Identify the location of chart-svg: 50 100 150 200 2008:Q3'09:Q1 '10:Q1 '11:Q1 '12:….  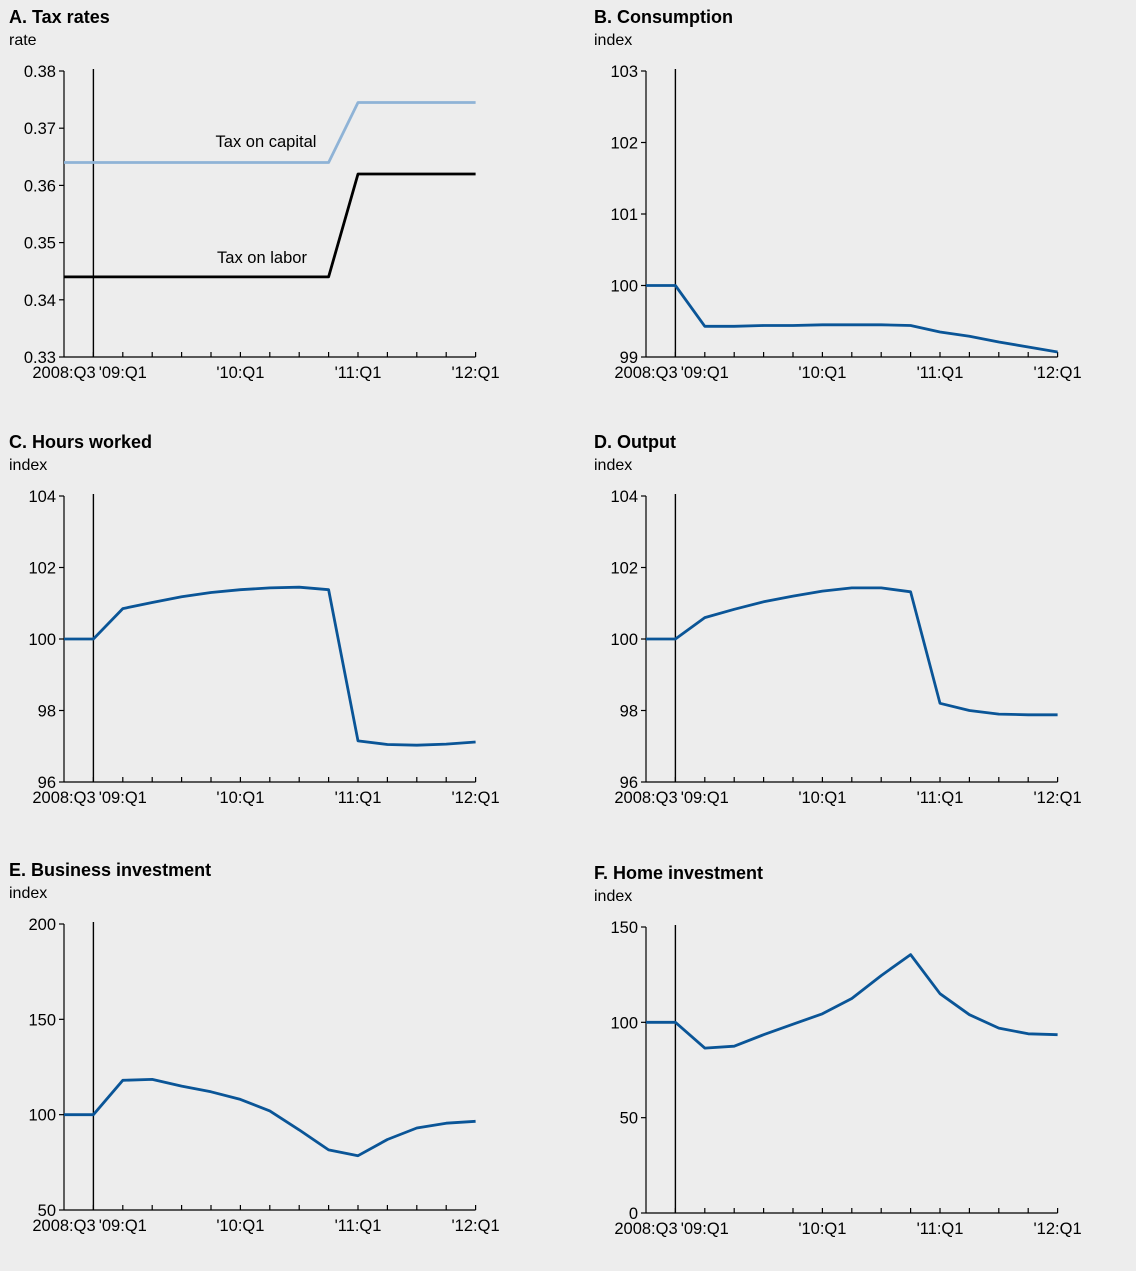
(264, 1075).